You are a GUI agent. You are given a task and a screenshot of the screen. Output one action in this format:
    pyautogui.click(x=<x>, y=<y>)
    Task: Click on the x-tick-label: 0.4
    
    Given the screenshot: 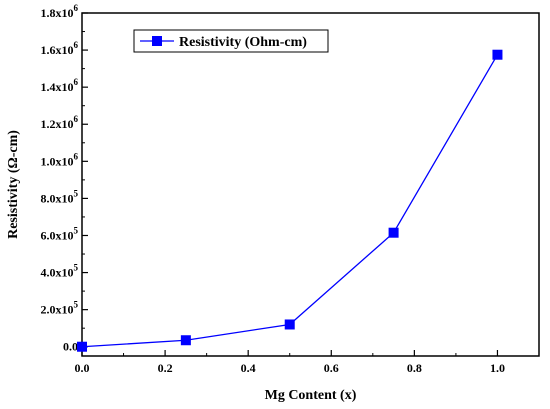 What is the action you would take?
    pyautogui.click(x=248, y=368)
    